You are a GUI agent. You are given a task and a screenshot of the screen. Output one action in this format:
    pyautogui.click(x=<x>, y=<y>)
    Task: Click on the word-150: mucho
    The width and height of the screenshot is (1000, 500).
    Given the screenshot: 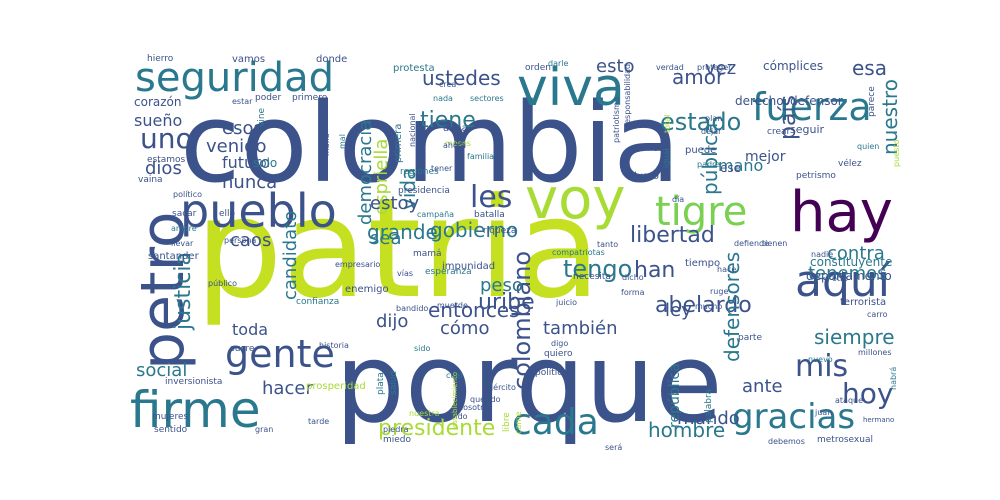 What is the action you would take?
    pyautogui.click(x=709, y=306)
    